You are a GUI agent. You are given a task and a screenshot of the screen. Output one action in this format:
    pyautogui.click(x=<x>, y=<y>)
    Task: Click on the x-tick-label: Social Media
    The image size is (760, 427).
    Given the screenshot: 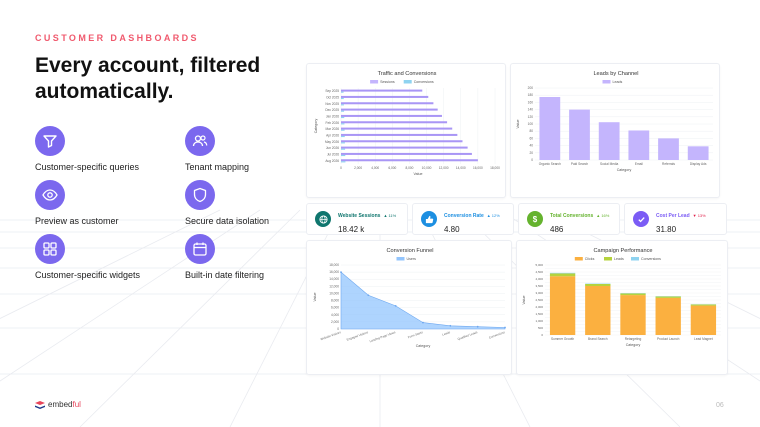 What is the action you would take?
    pyautogui.click(x=609, y=164)
    